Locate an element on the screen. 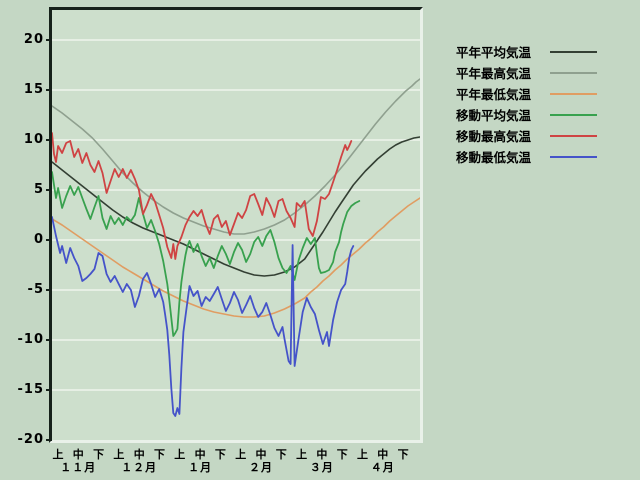 The image size is (640, 480). x-axis-month-label-４月: ４月 is located at coordinates (382, 467).